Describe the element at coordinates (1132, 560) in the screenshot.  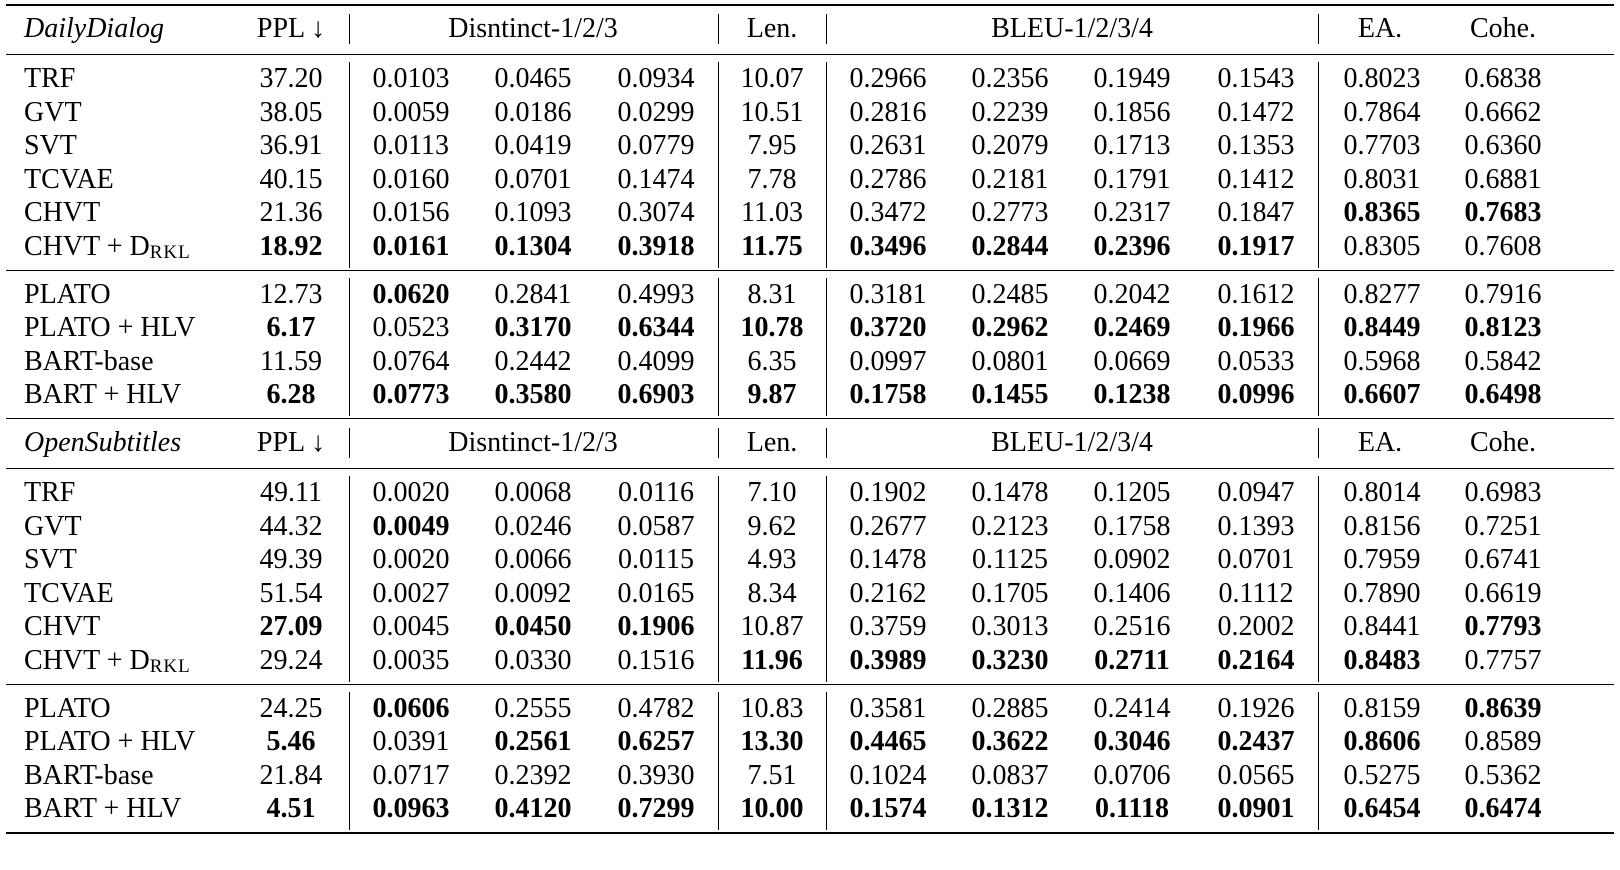
I see `value-cell: 0.0902` at that location.